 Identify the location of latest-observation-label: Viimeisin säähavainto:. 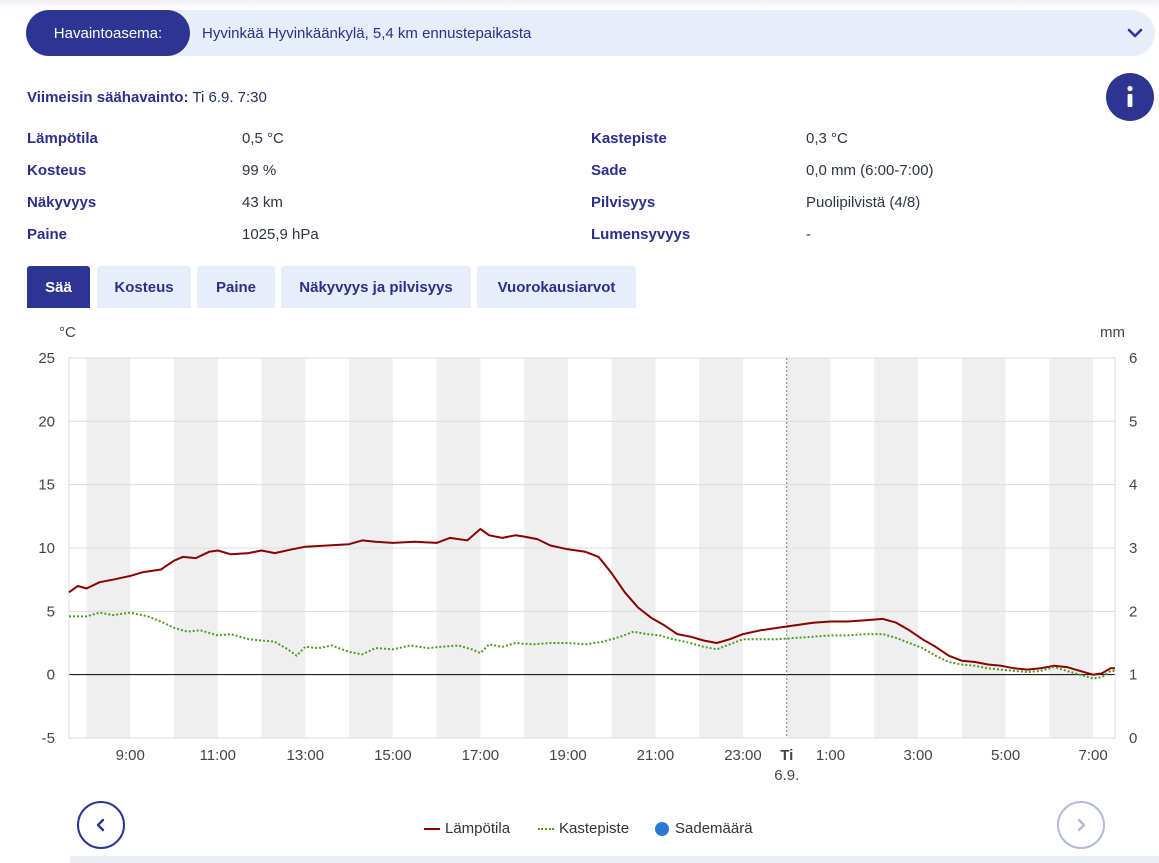
(108, 97).